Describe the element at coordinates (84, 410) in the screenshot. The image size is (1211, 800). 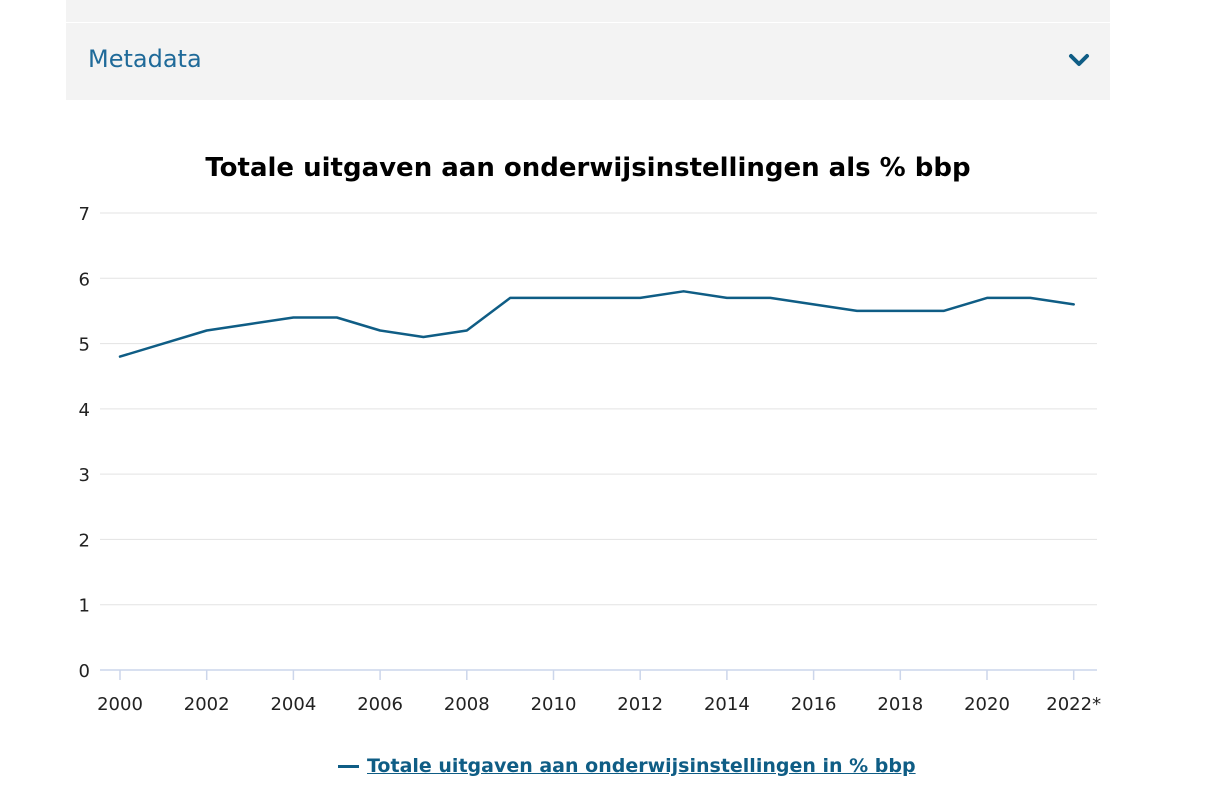
I see `y-tick-label: 4` at that location.